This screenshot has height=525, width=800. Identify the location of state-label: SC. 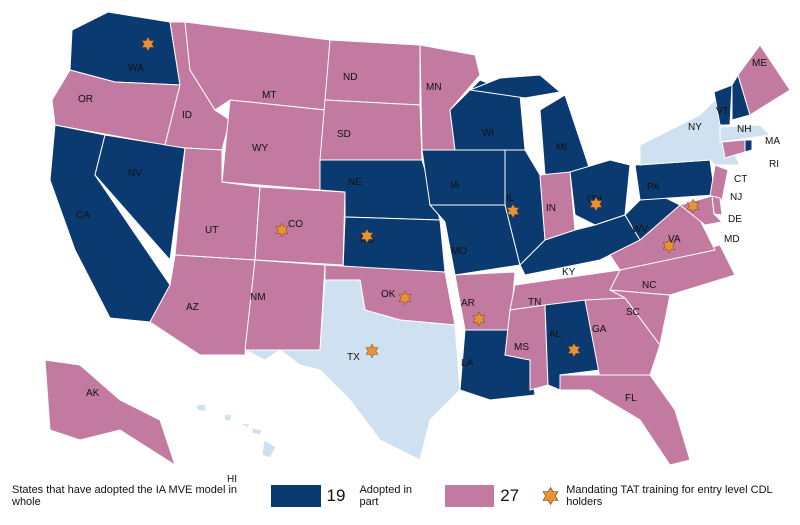
(633, 312).